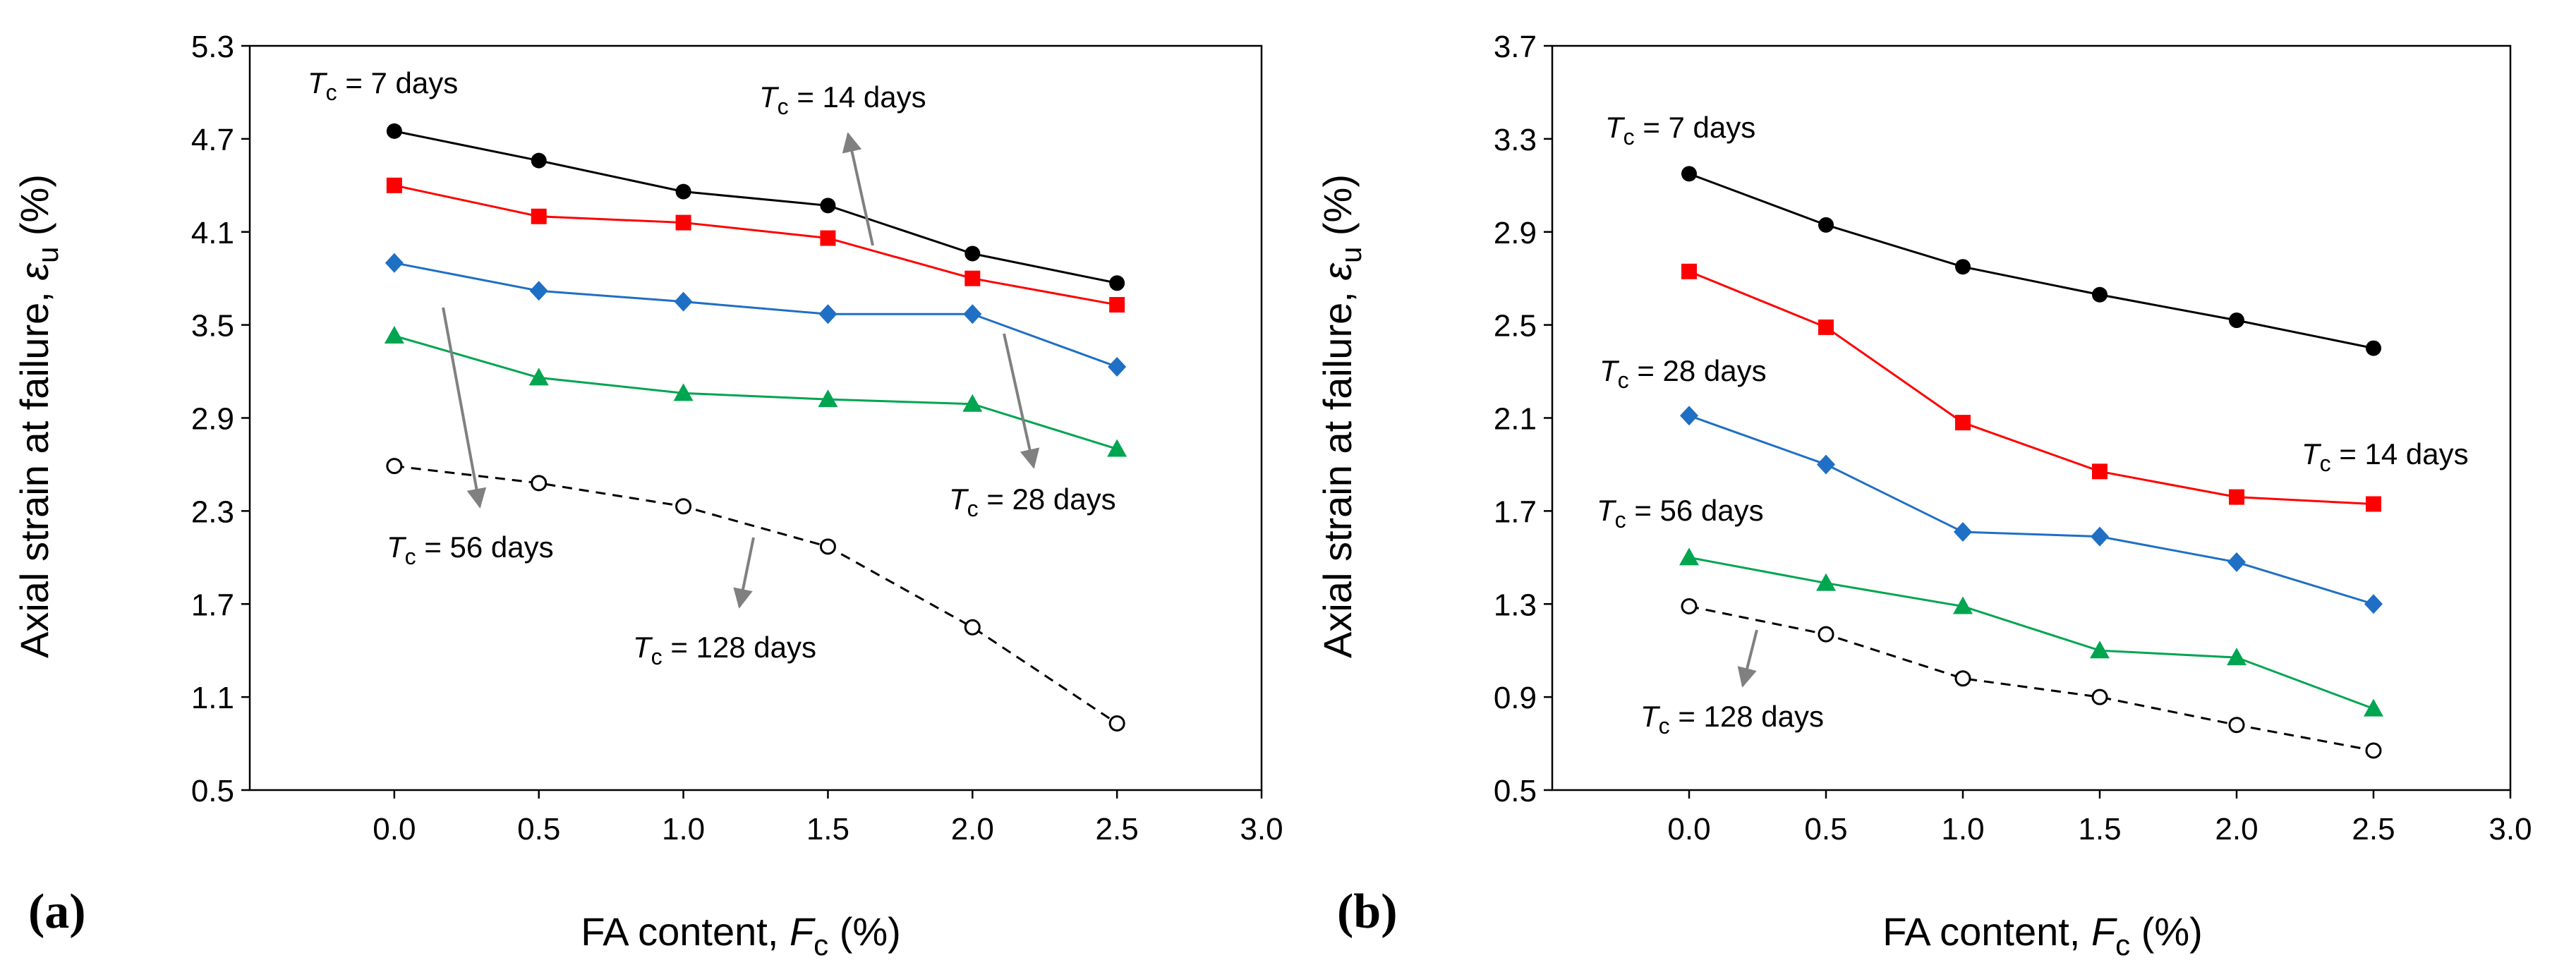  Describe the element at coordinates (1516, 140) in the screenshot. I see `y-tick-label: 3.3` at that location.